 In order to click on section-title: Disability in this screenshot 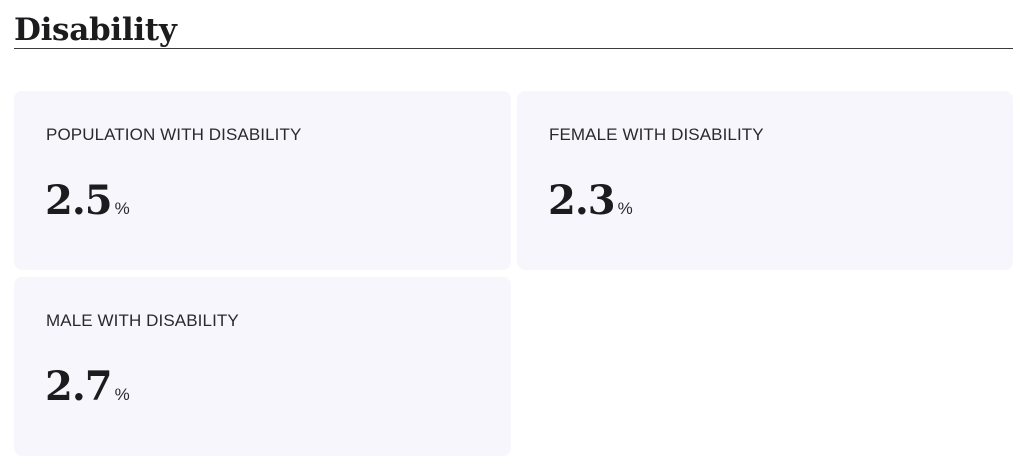, I will do `click(95, 30)`.